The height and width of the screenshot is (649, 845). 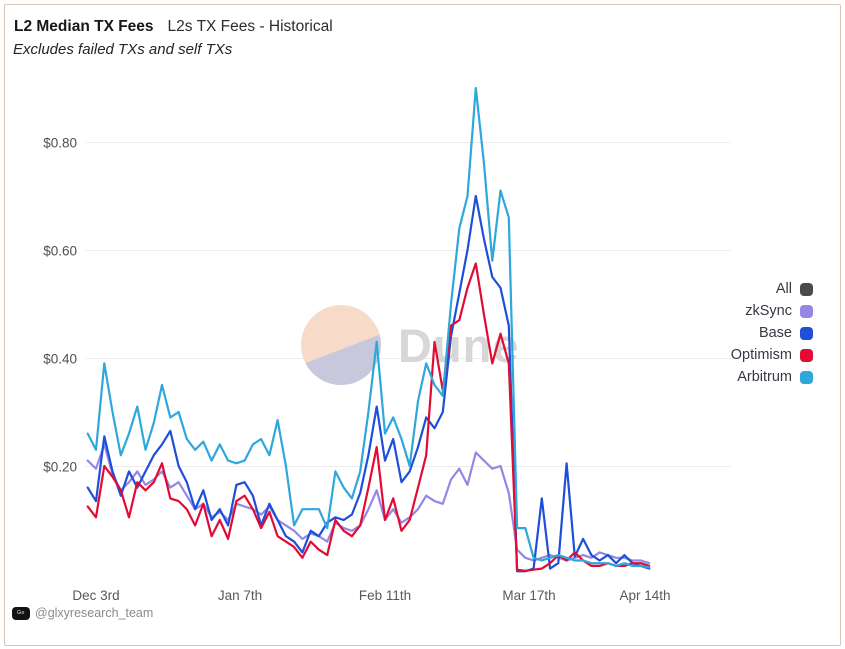 What do you see at coordinates (806, 289) in the screenshot?
I see `legend-swatch-all` at bounding box center [806, 289].